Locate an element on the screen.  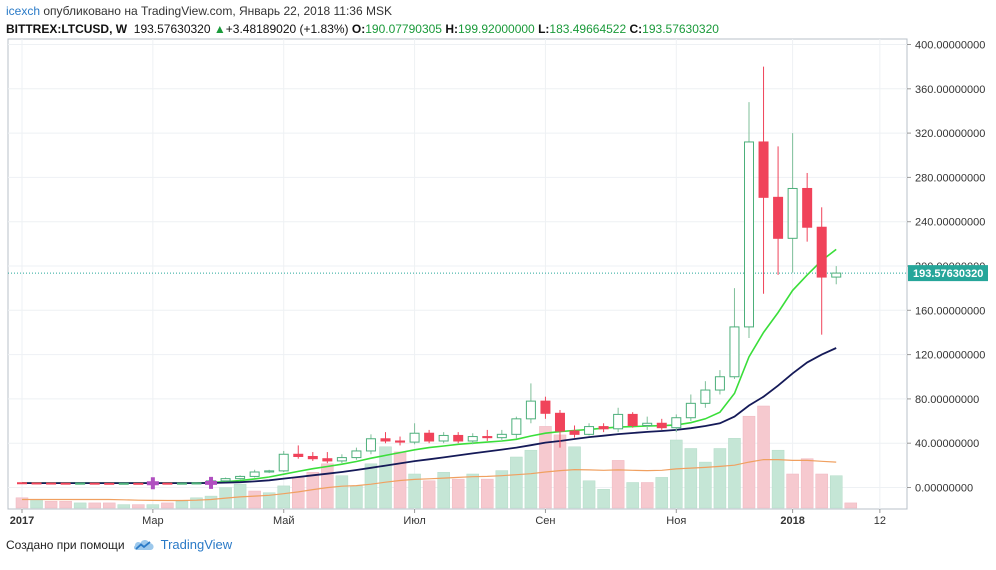
x-tick-label: Сен is located at coordinates (545, 521).